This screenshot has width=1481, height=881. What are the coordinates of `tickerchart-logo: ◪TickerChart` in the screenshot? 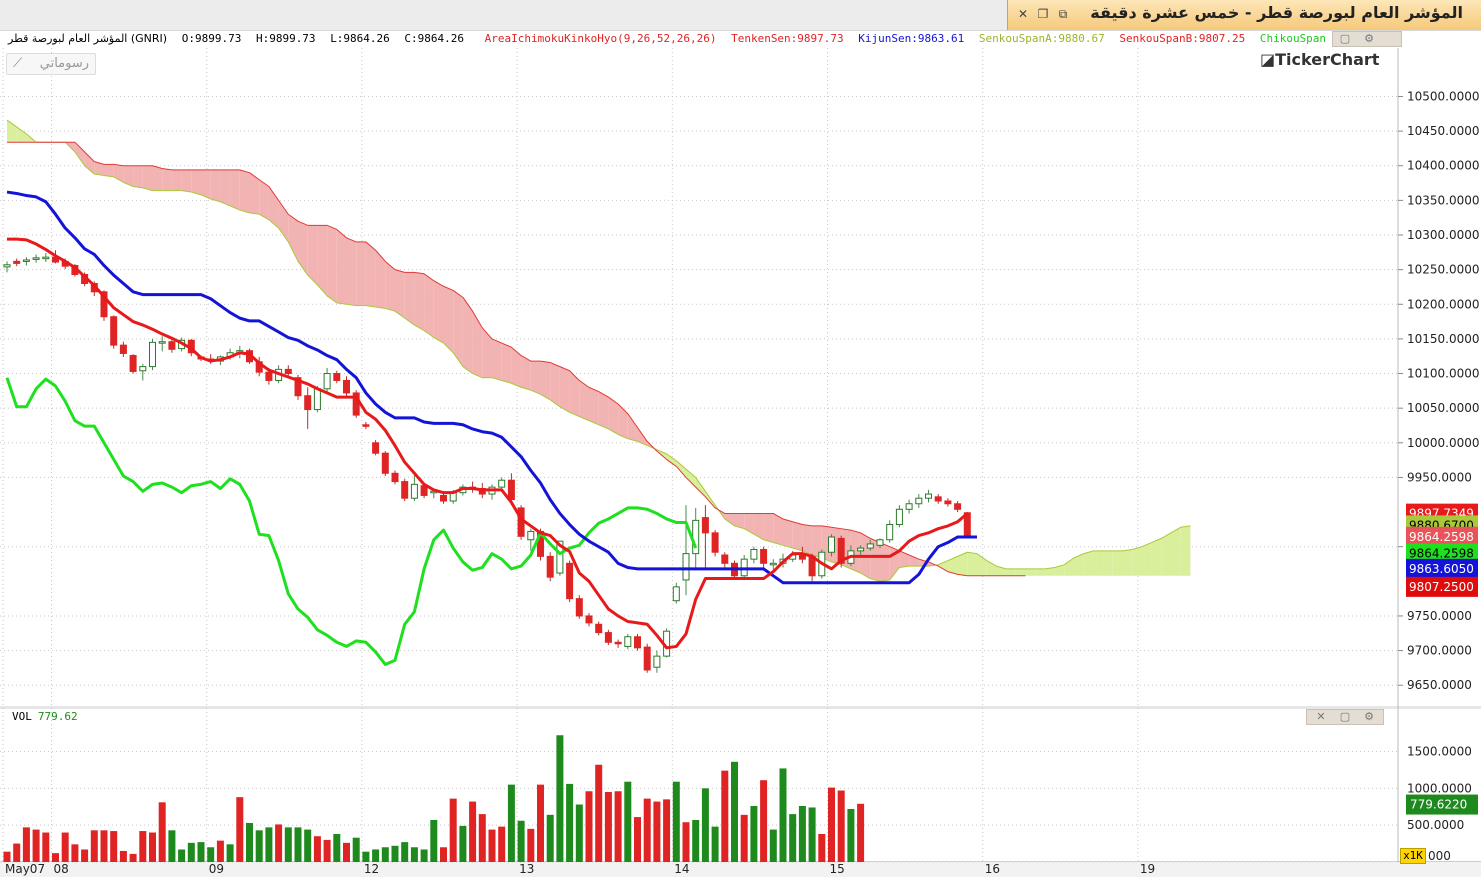 It's located at (1319, 59).